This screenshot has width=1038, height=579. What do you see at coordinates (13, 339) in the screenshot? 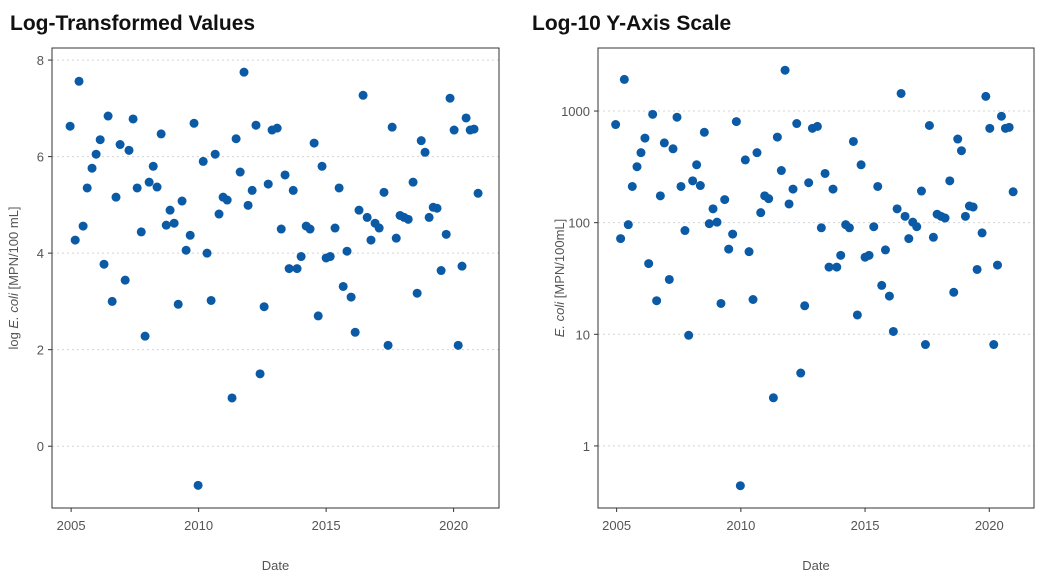
I see `y-axis-label-part: log` at bounding box center [13, 339].